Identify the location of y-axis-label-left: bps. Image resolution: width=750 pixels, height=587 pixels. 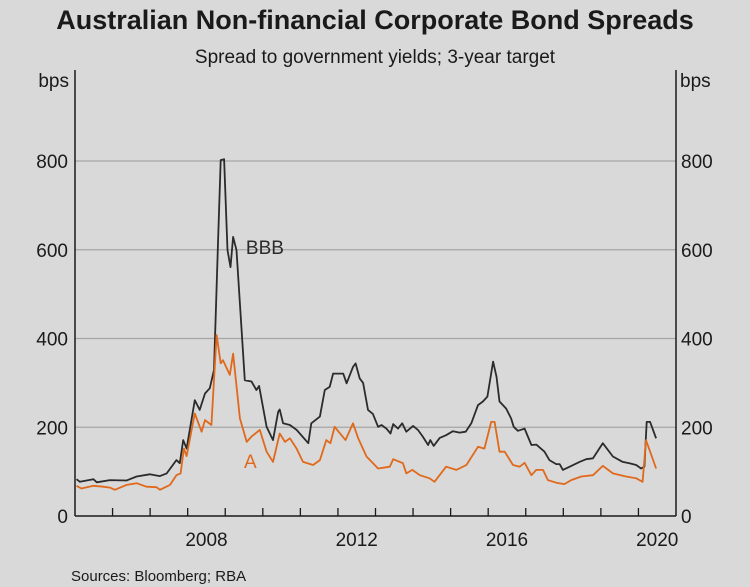
(53, 81).